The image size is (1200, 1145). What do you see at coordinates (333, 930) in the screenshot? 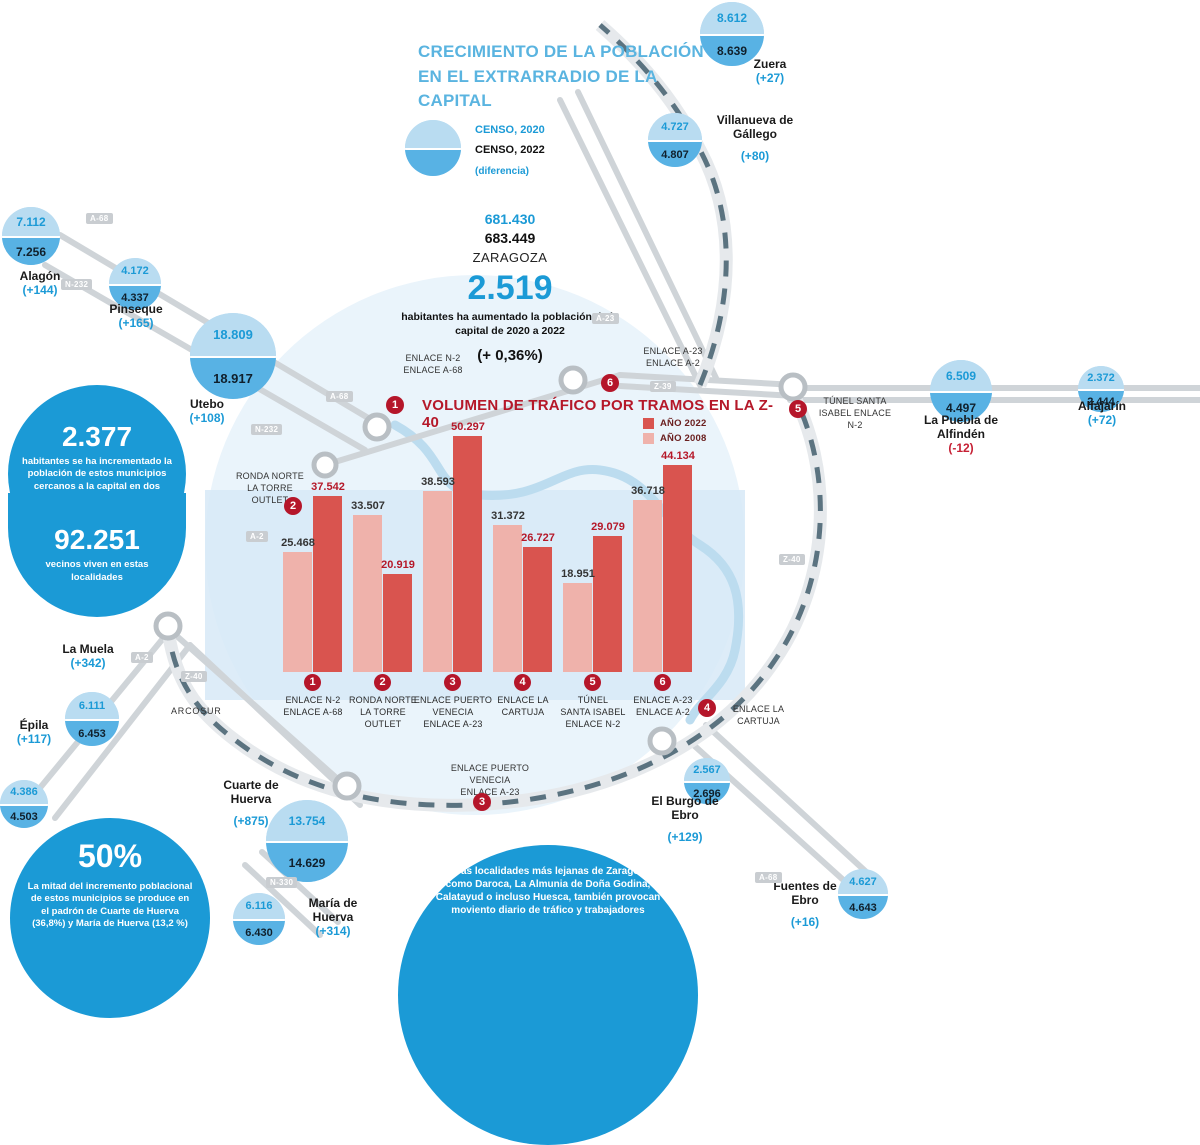
I see `maria-diff: (+314)` at bounding box center [333, 930].